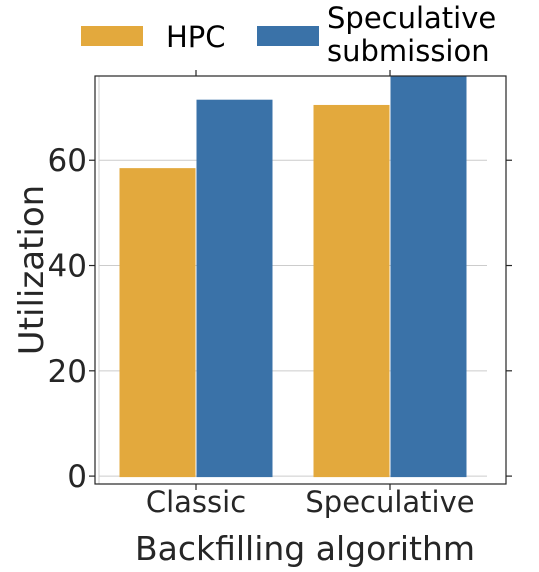  I want to click on x-tick-label: Classic, so click(196, 502).